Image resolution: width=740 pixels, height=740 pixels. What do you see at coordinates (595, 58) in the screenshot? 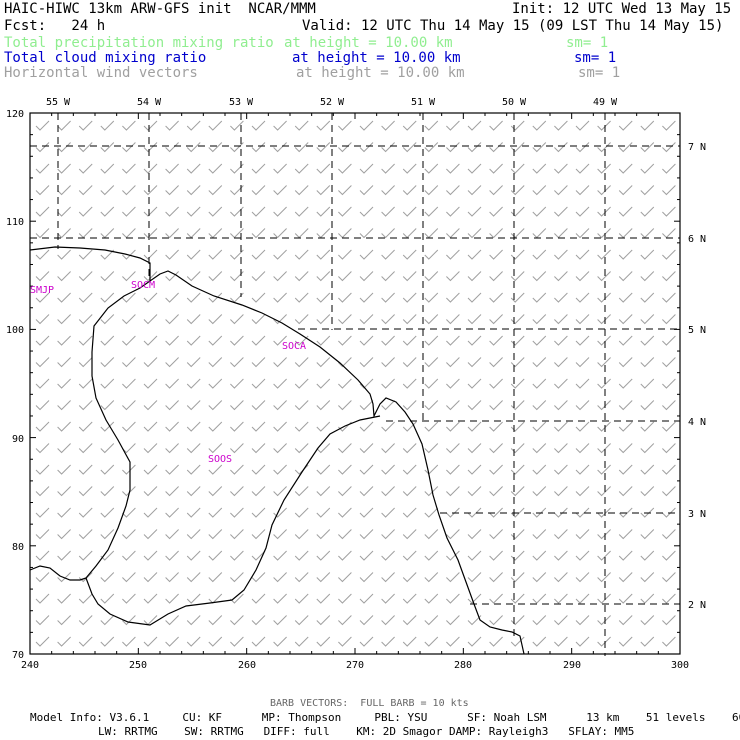
I see `field-cloud-smooth: sm= 1` at bounding box center [595, 58].